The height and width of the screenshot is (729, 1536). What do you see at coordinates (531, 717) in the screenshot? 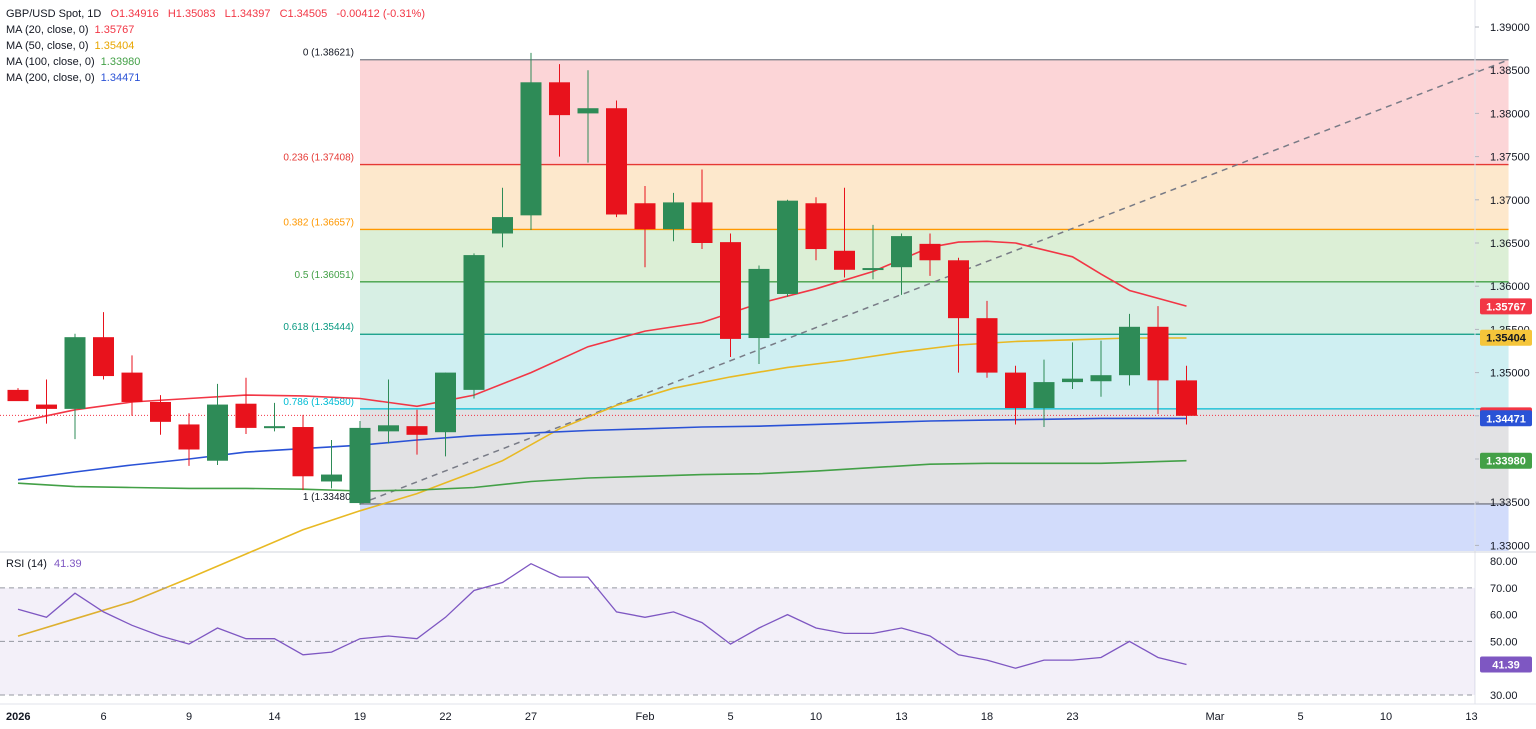
I see `time-tick-label: 27` at bounding box center [531, 717].